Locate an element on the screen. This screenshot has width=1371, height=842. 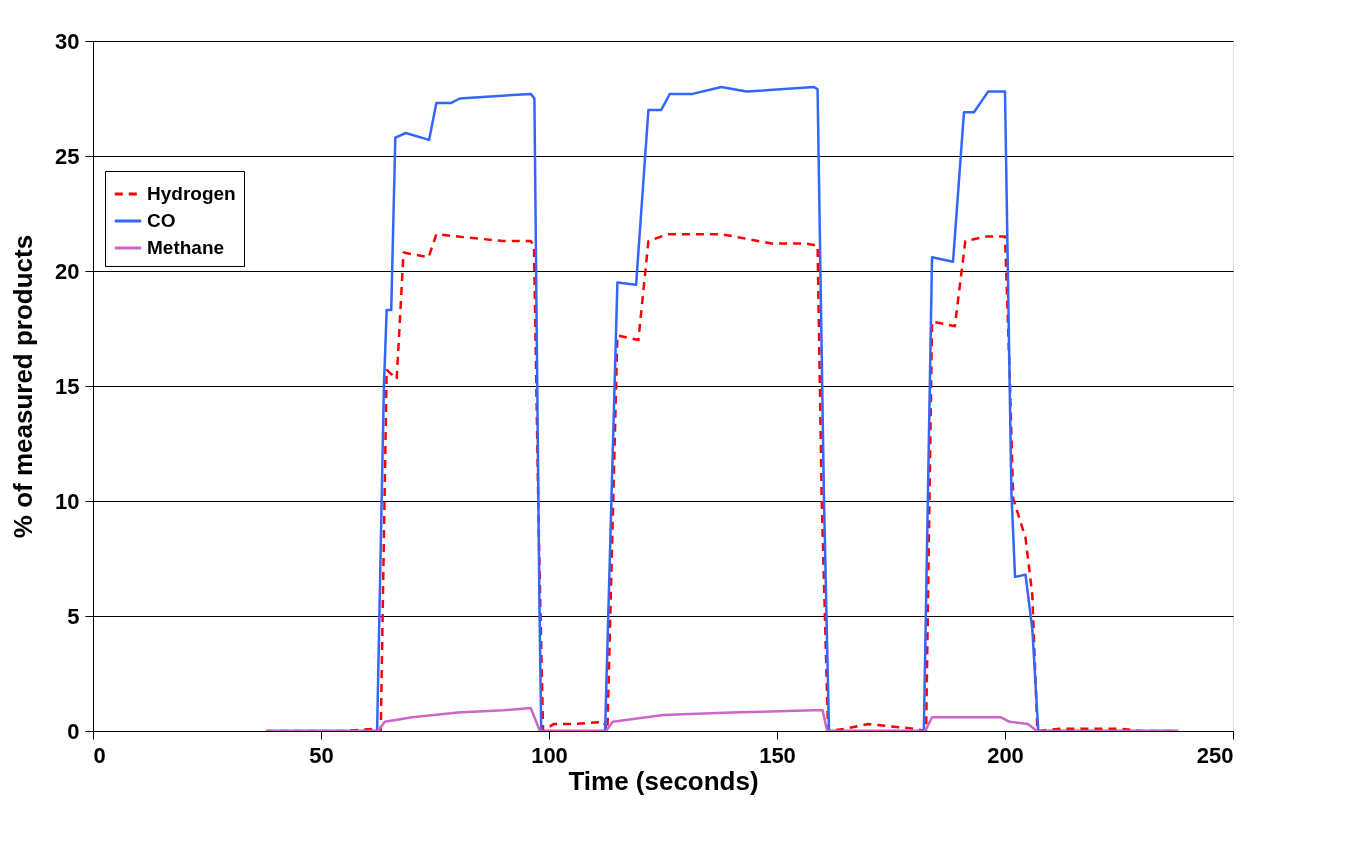
y-tick-label: 10 is located at coordinates (67, 501).